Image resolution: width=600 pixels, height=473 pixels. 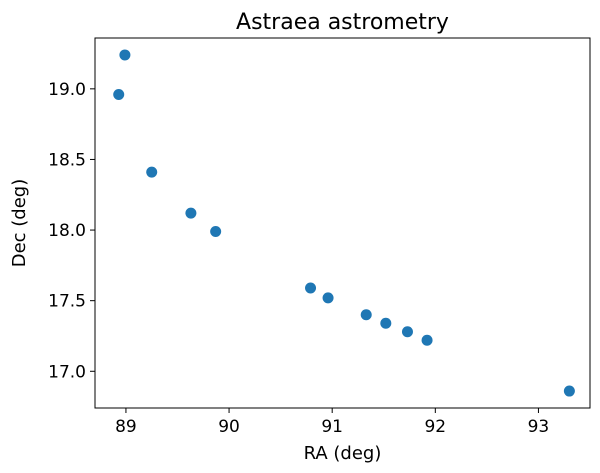 What do you see at coordinates (67, 372) in the screenshot?
I see `y-tick-label: 17.0` at bounding box center [67, 372].